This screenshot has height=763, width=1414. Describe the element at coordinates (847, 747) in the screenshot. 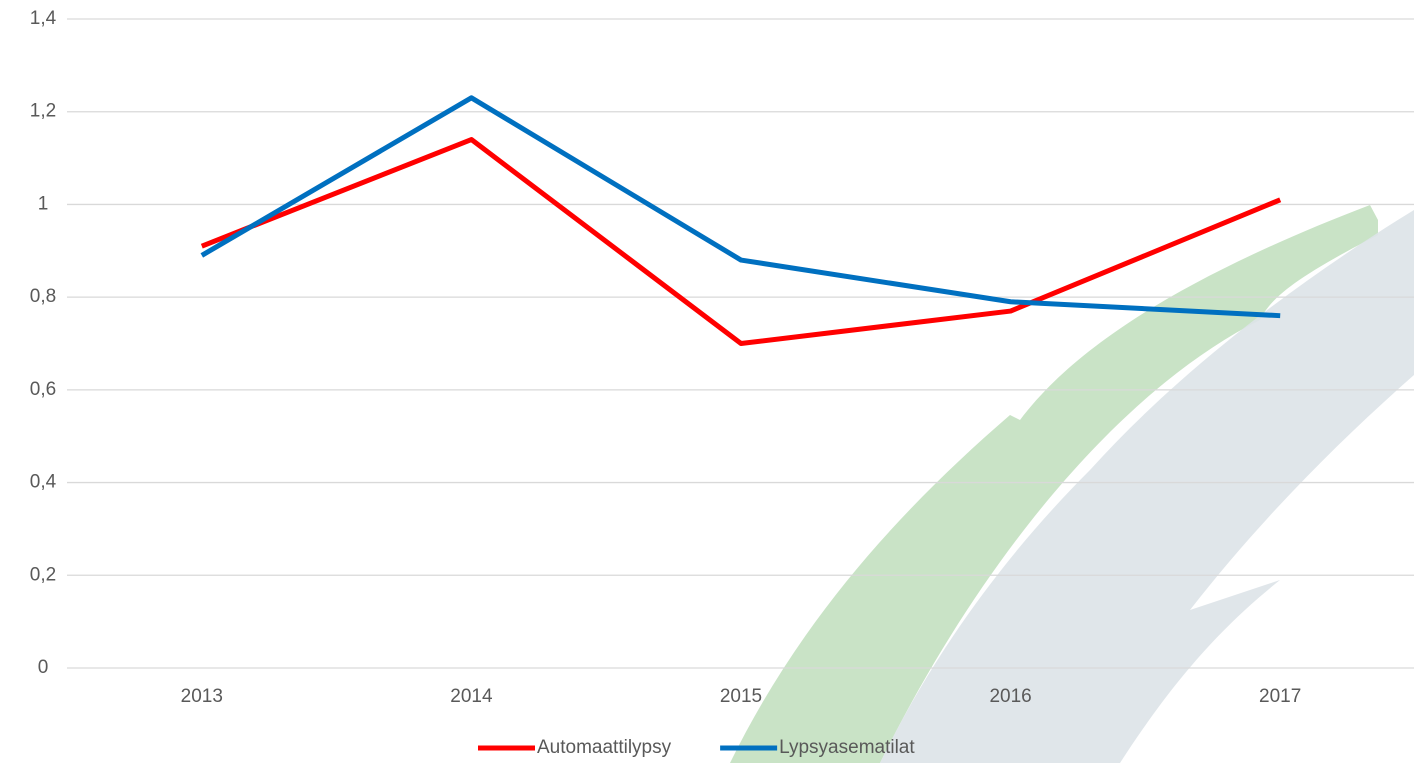

I see `legend-label: Lypsyasematilat` at that location.